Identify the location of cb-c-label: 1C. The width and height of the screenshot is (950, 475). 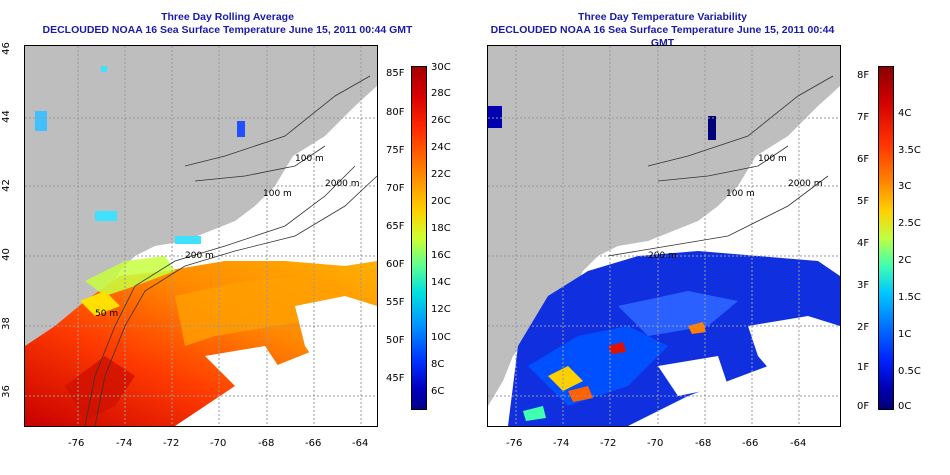
(905, 334).